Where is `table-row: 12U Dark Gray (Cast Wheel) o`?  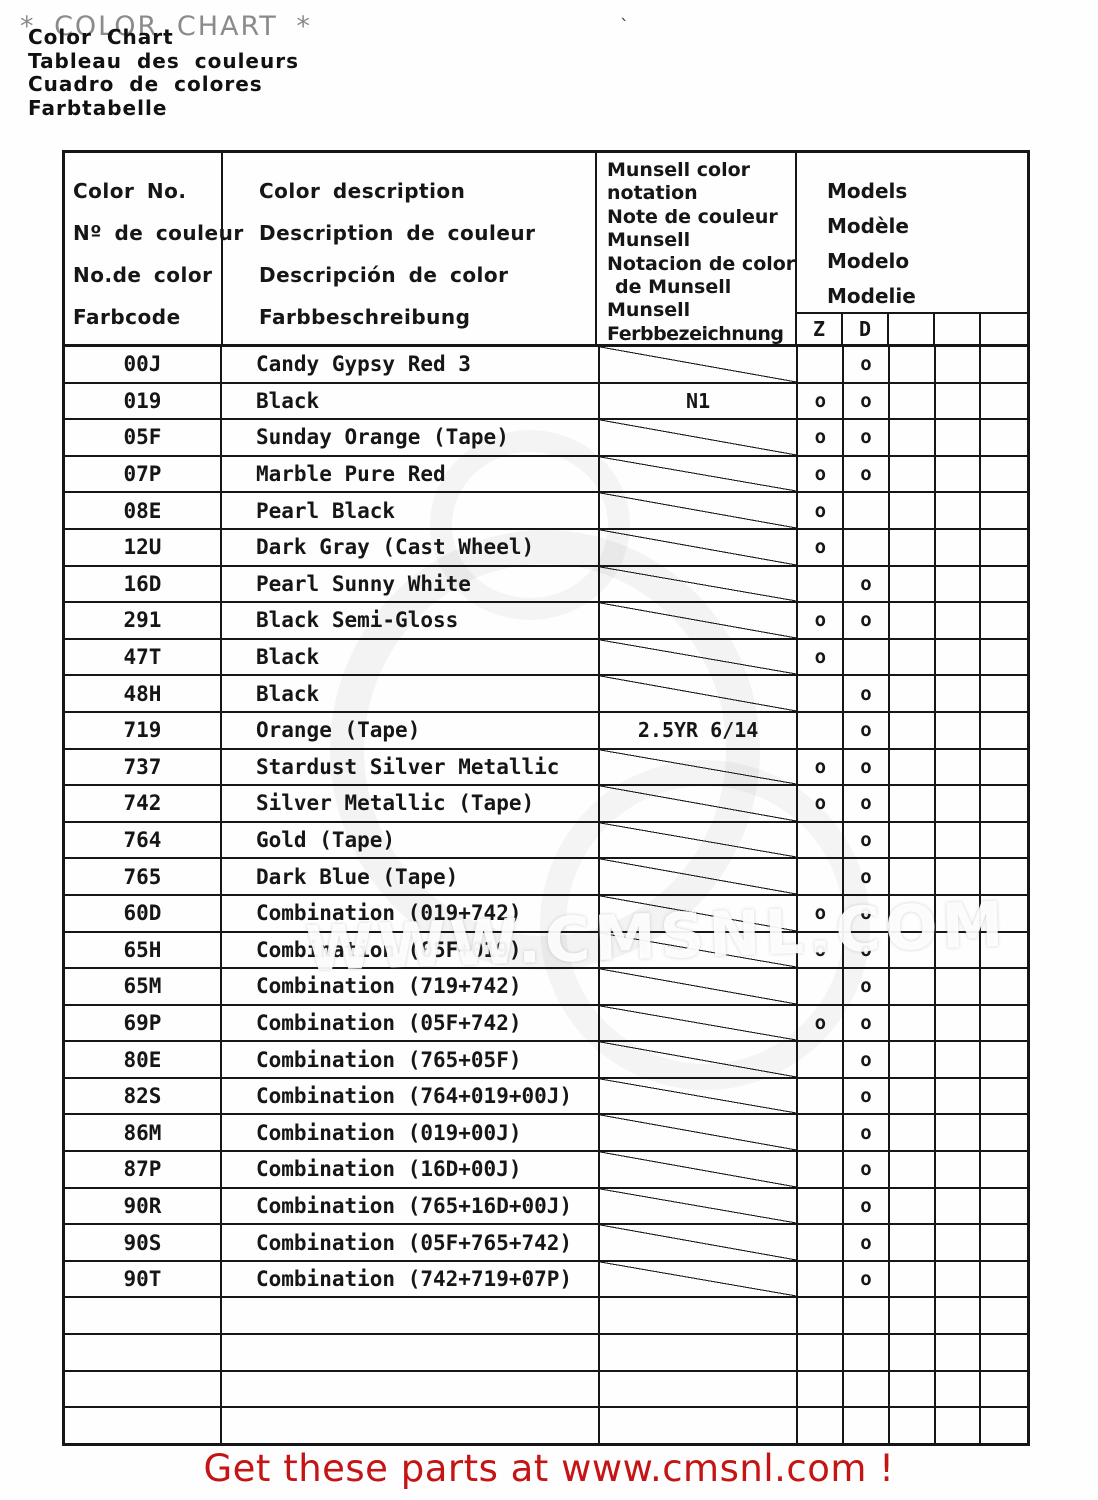 table-row: 12U Dark Gray (Cast Wheel) o is located at coordinates (546, 548).